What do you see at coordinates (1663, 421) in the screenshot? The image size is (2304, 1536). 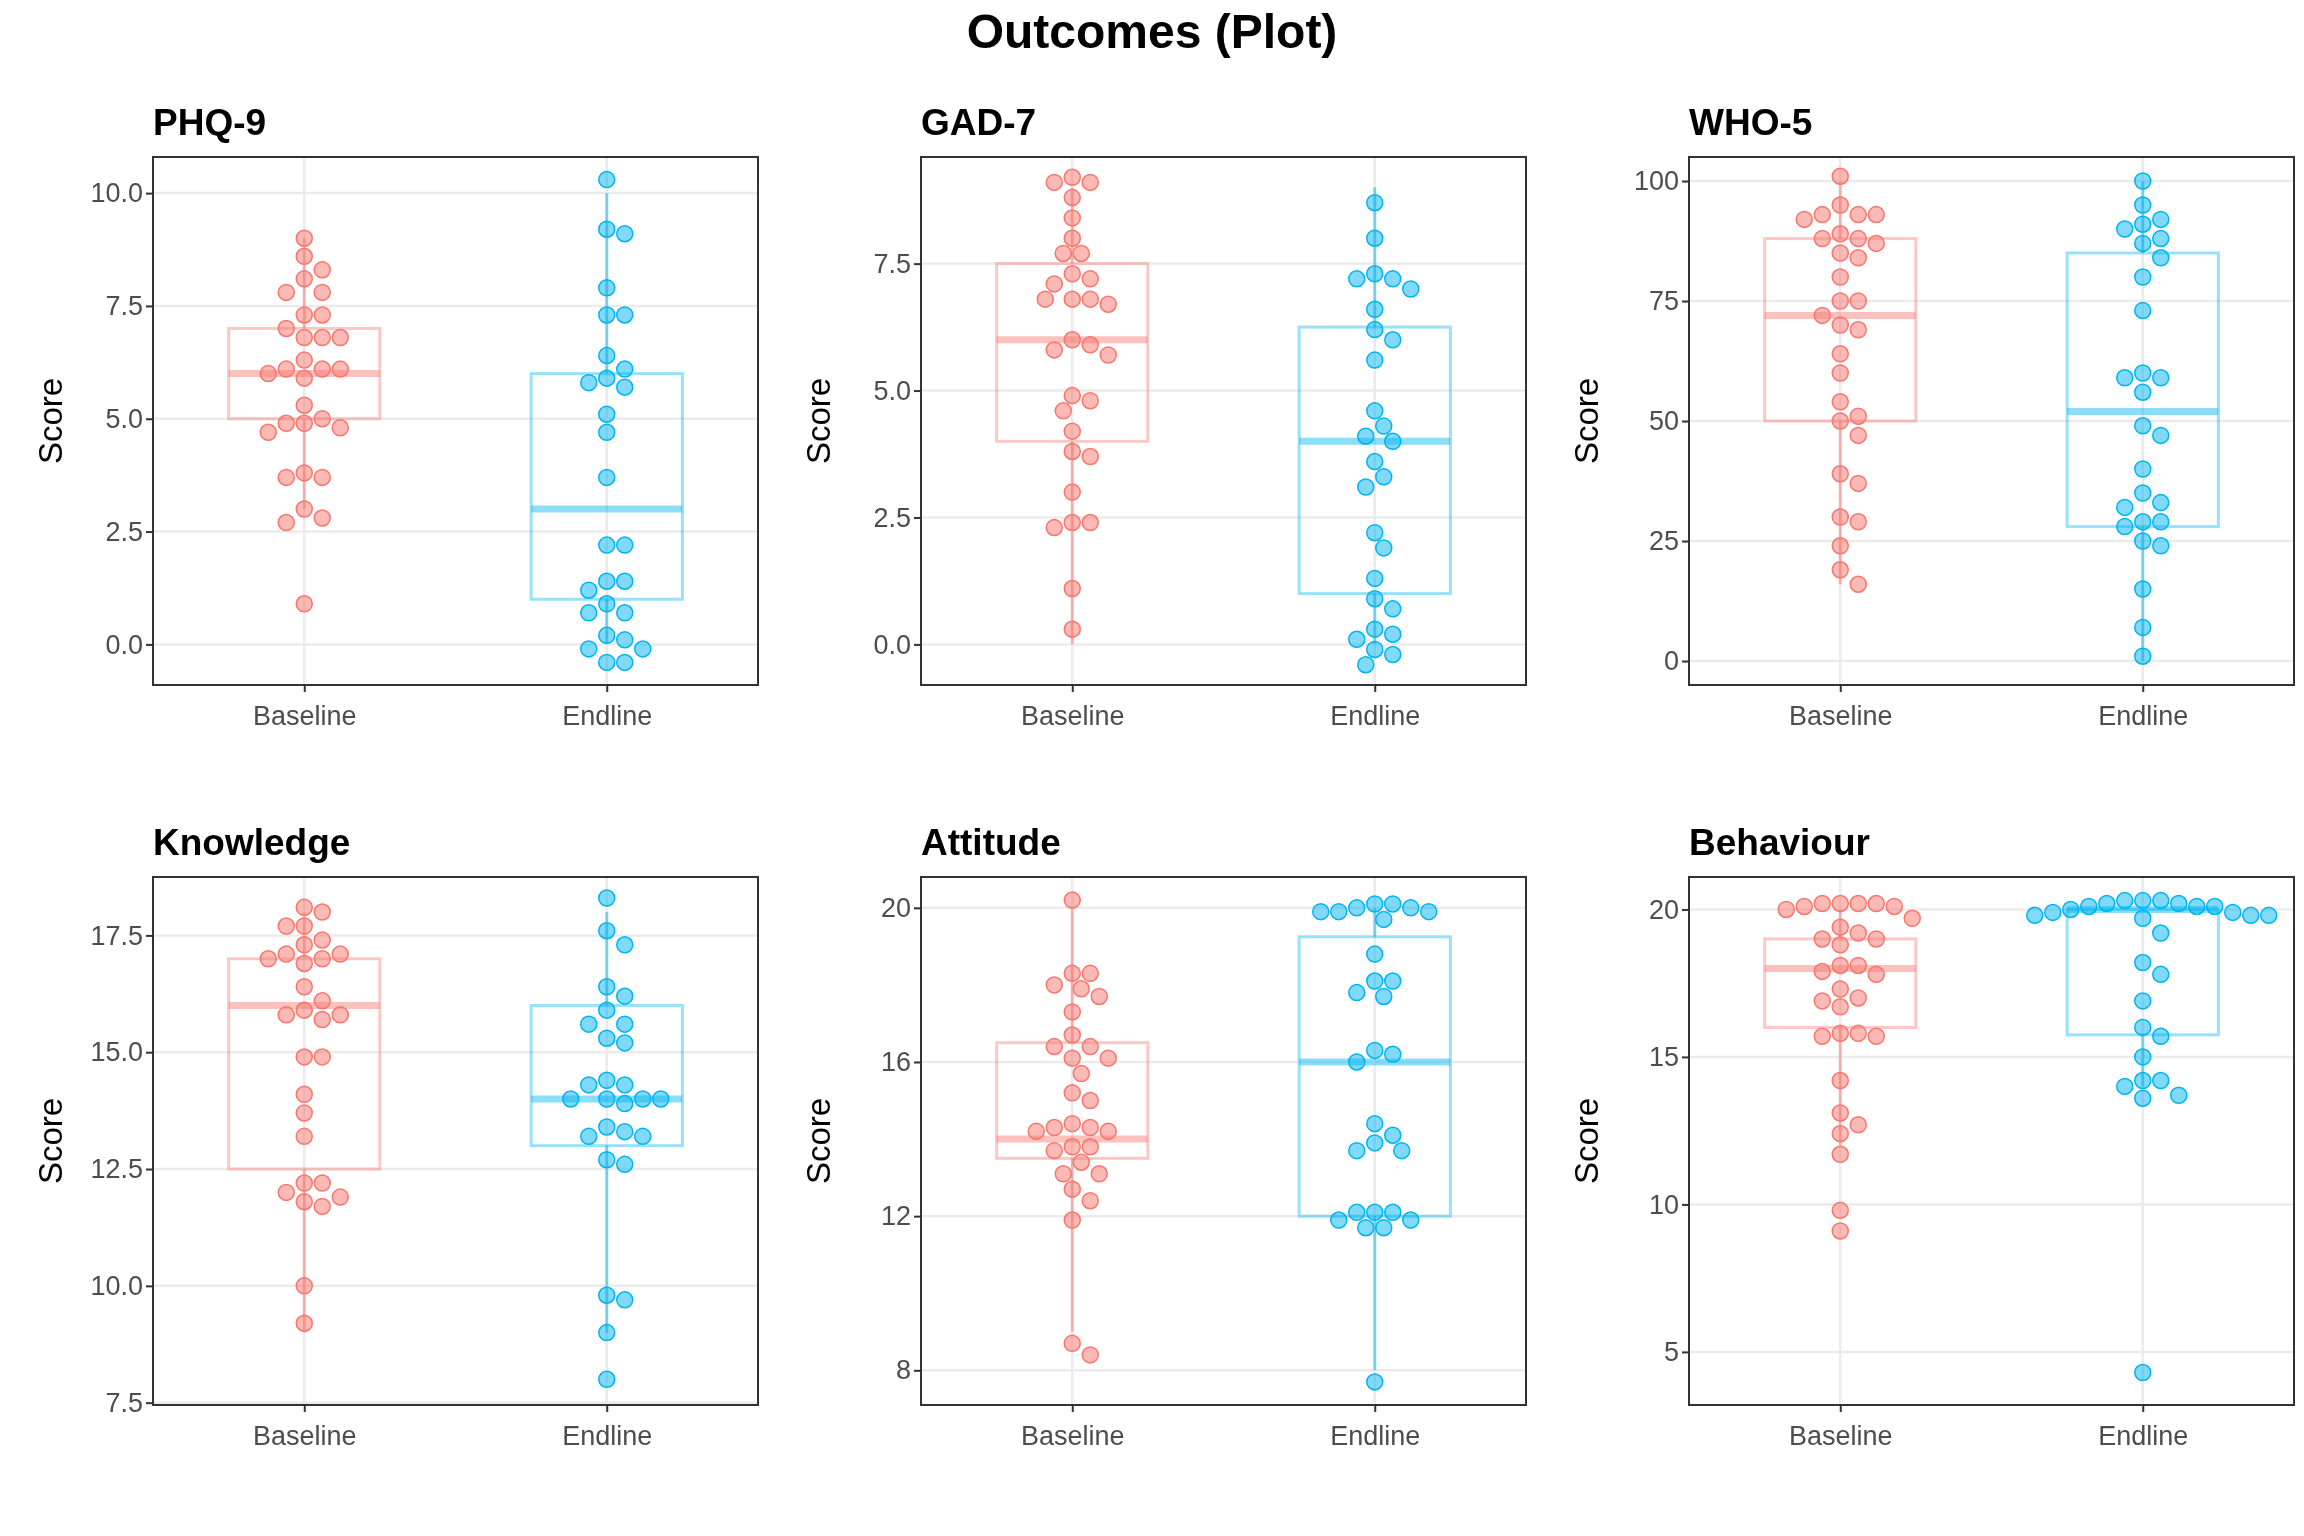 I see `y-tick-label: 50` at bounding box center [1663, 421].